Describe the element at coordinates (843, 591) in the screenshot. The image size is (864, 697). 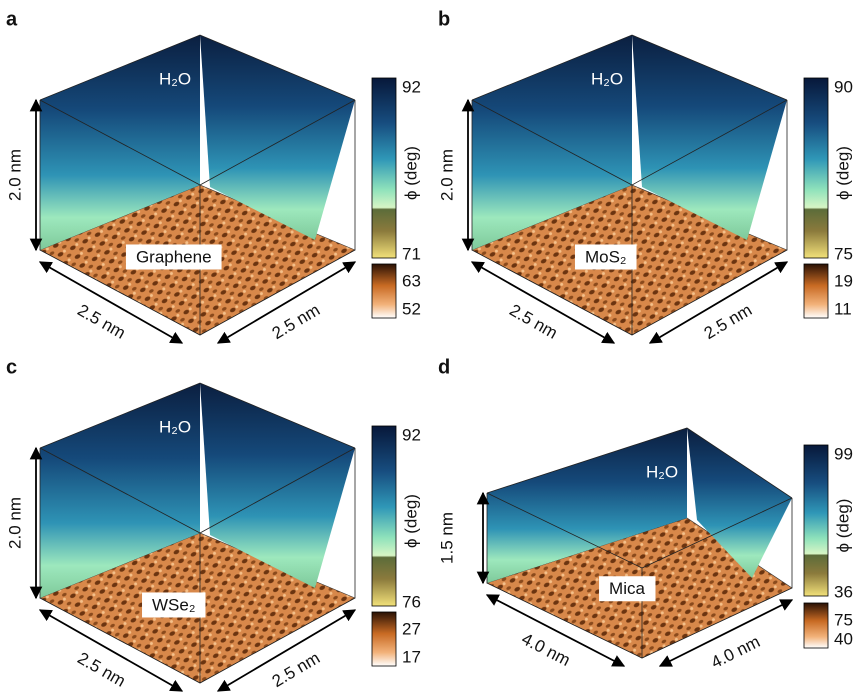
I see `colorbar-tick-label: 36` at that location.